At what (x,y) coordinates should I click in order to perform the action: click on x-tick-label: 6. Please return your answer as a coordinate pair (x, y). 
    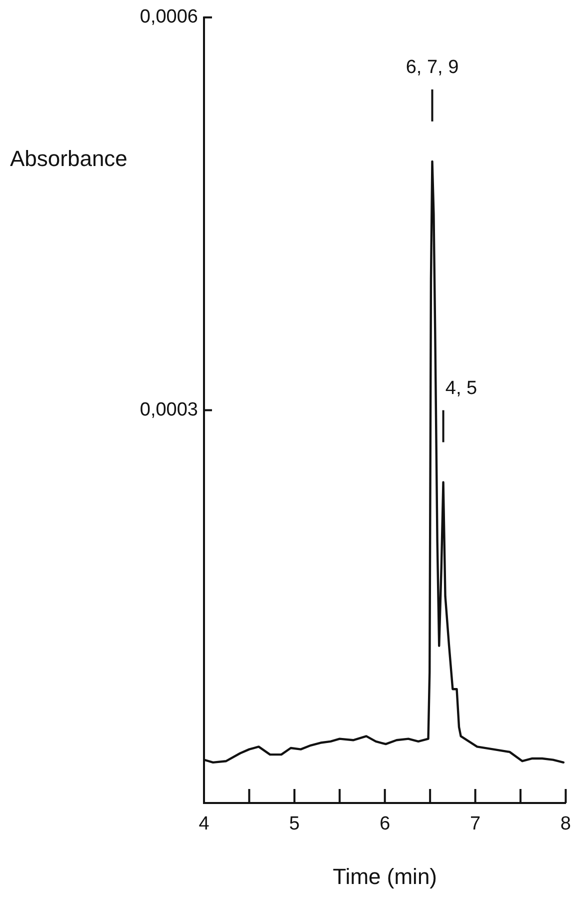
    Looking at the image, I should click on (385, 824).